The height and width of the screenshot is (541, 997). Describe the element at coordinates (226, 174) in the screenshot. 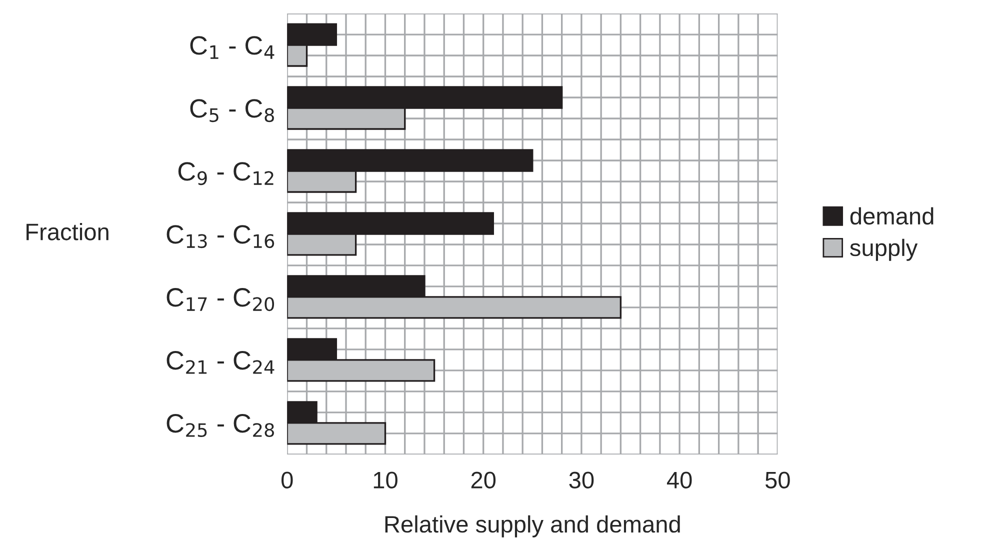

I see `y-tick-label: C$_{9}$ - C$_{12}$` at that location.